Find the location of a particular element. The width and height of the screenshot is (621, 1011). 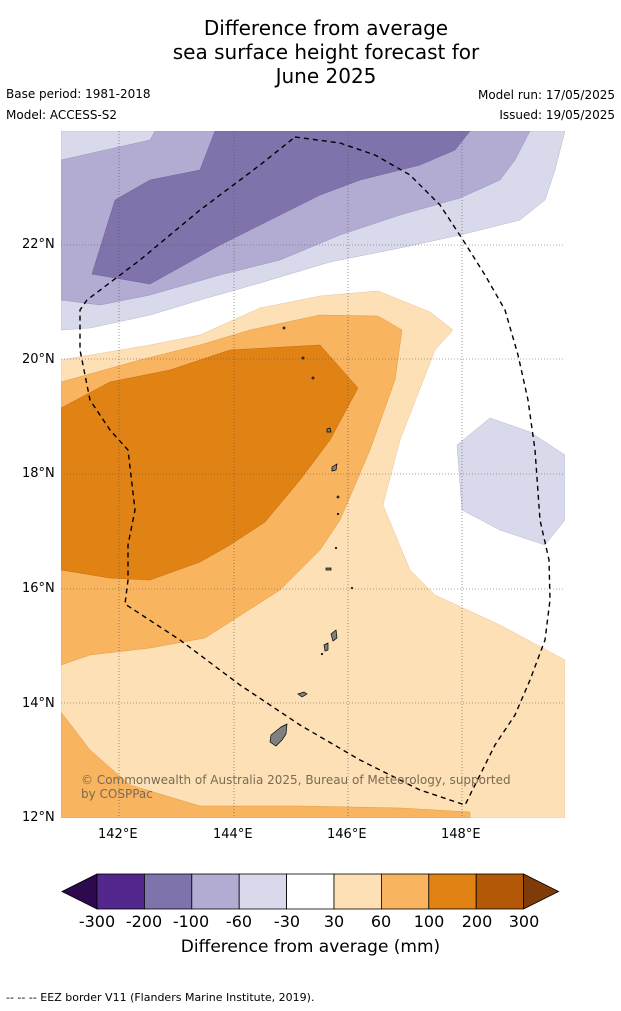

title-line-3: June 2025 is located at coordinates (326, 76).